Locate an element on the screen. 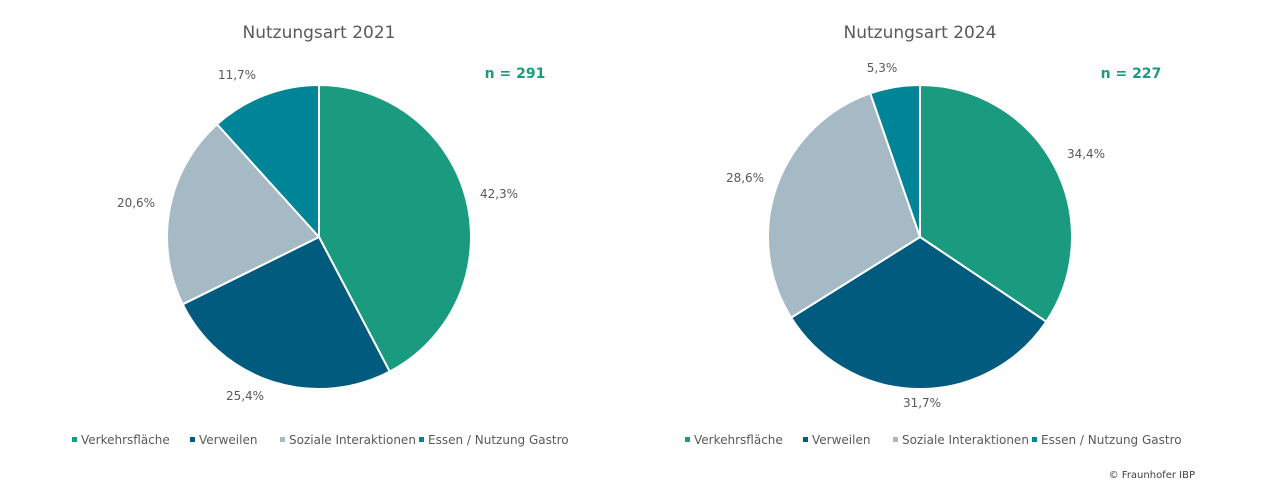 The height and width of the screenshot is (500, 1280). legend-swatch-2024-verweilen is located at coordinates (805, 439).